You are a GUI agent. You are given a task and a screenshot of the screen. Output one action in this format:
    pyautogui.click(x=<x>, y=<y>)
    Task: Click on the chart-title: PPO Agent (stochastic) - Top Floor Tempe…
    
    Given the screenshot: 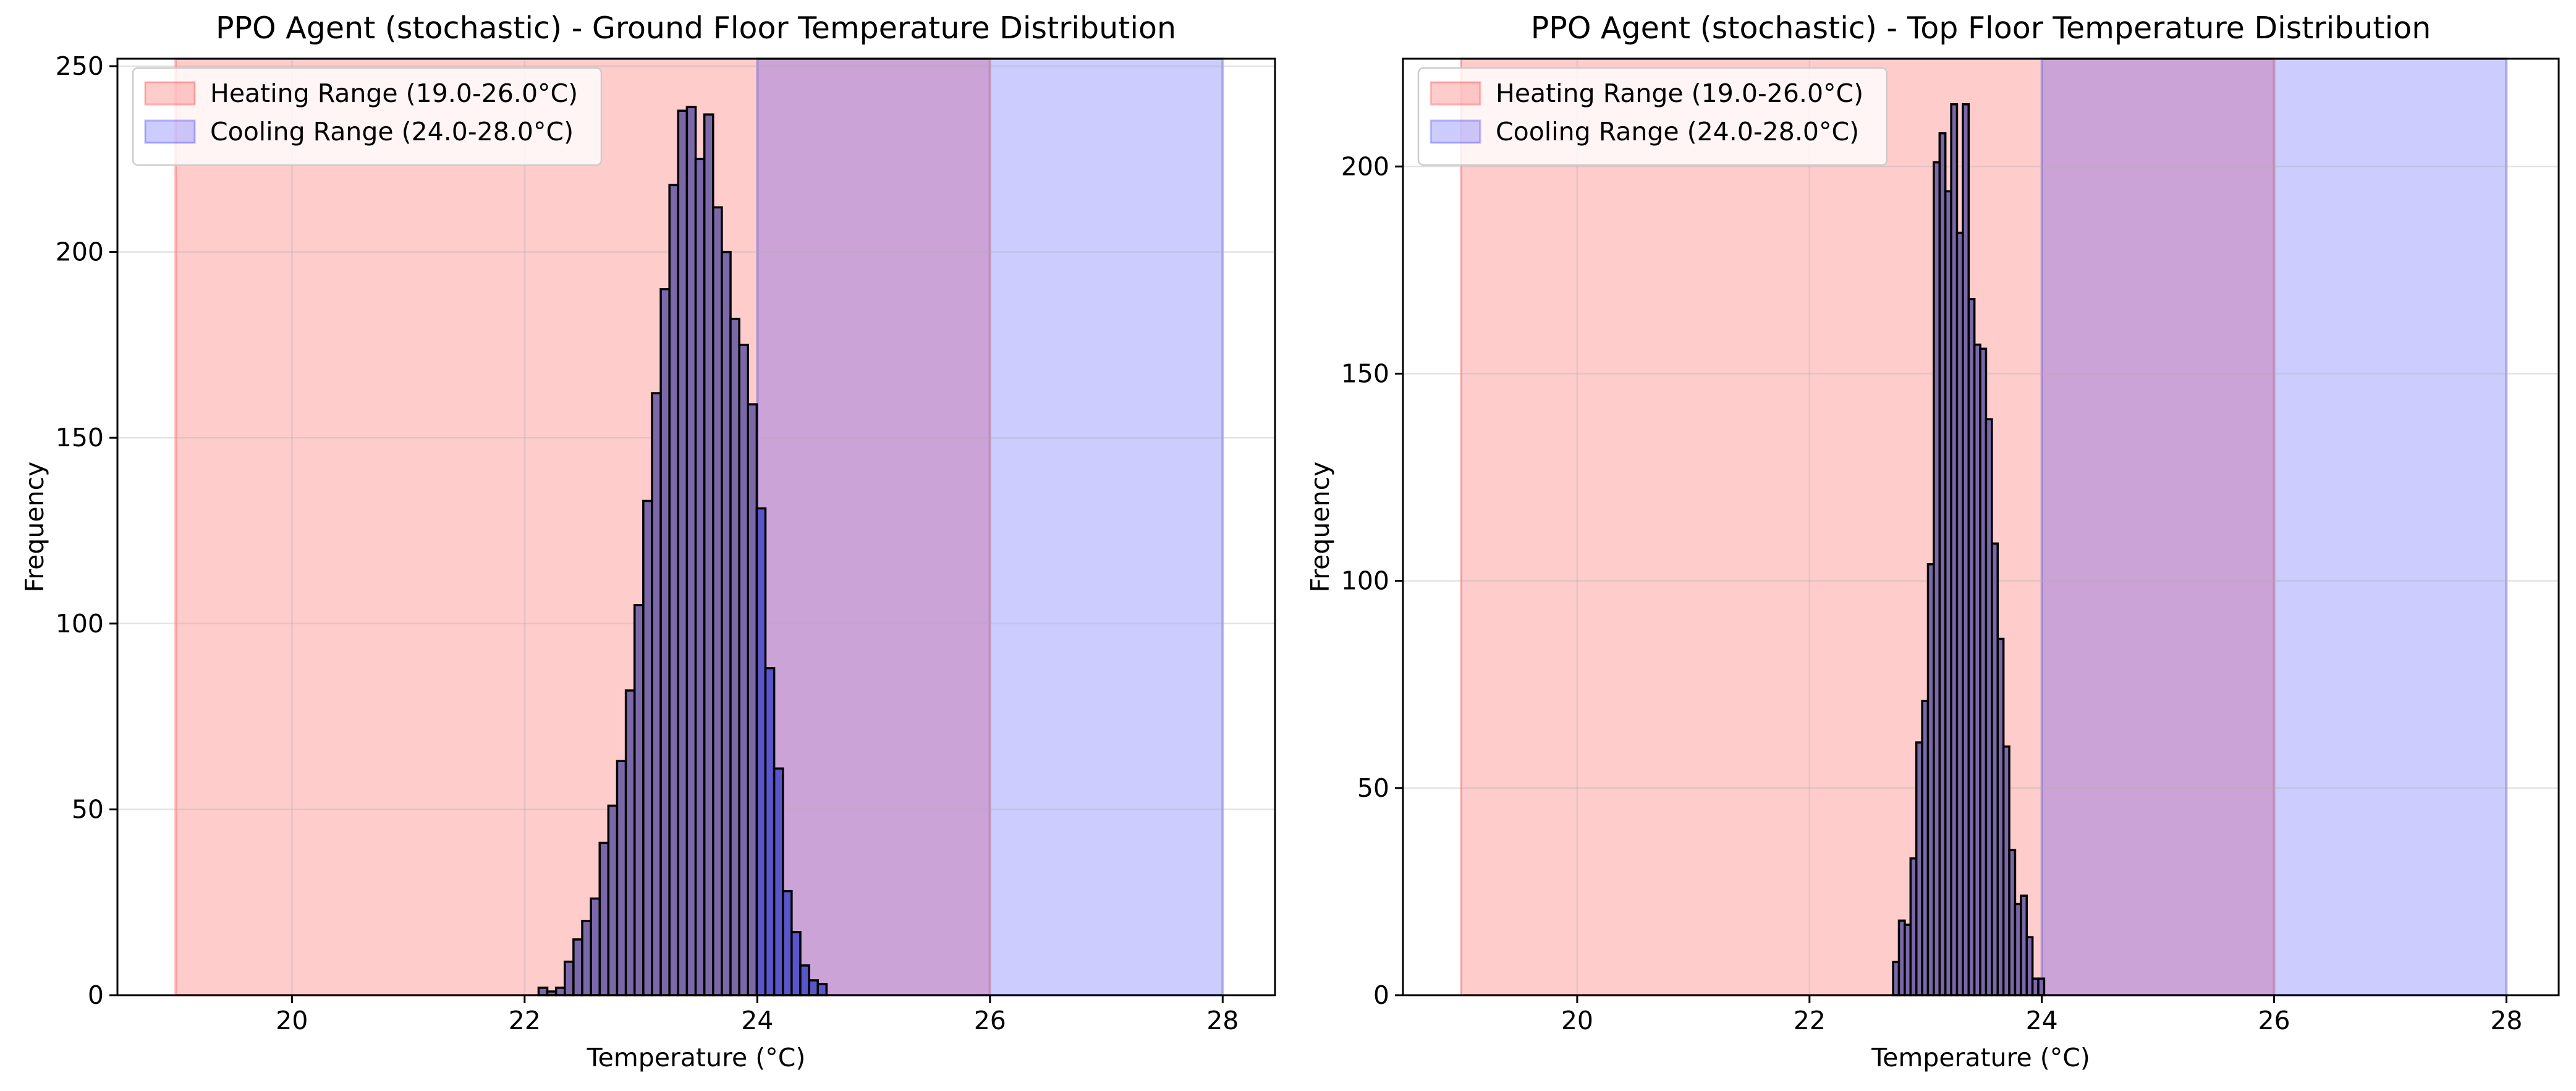 What is the action you would take?
    pyautogui.click(x=1981, y=28)
    